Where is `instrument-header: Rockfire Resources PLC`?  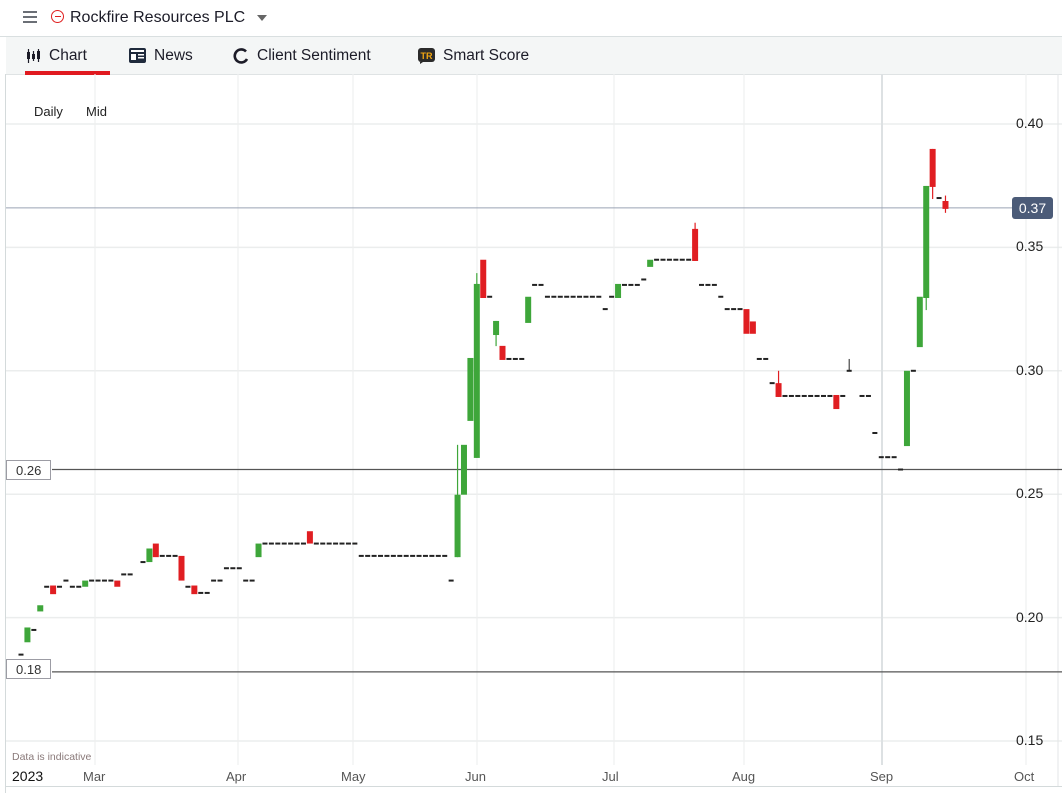 instrument-header: Rockfire Resources PLC is located at coordinates (531, 18).